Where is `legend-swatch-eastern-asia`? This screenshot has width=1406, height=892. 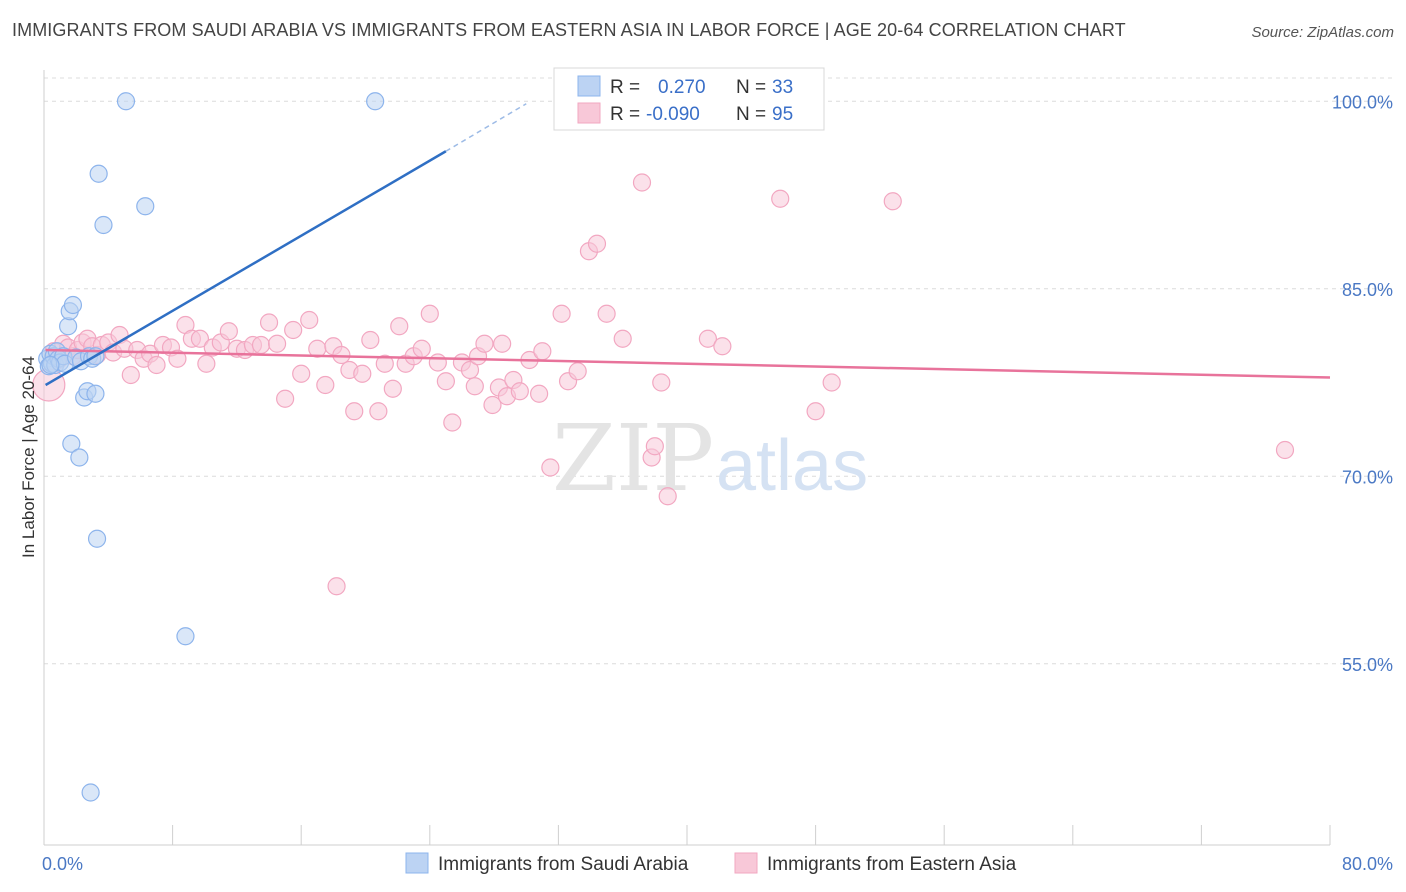 legend-swatch-eastern-asia is located at coordinates (589, 113).